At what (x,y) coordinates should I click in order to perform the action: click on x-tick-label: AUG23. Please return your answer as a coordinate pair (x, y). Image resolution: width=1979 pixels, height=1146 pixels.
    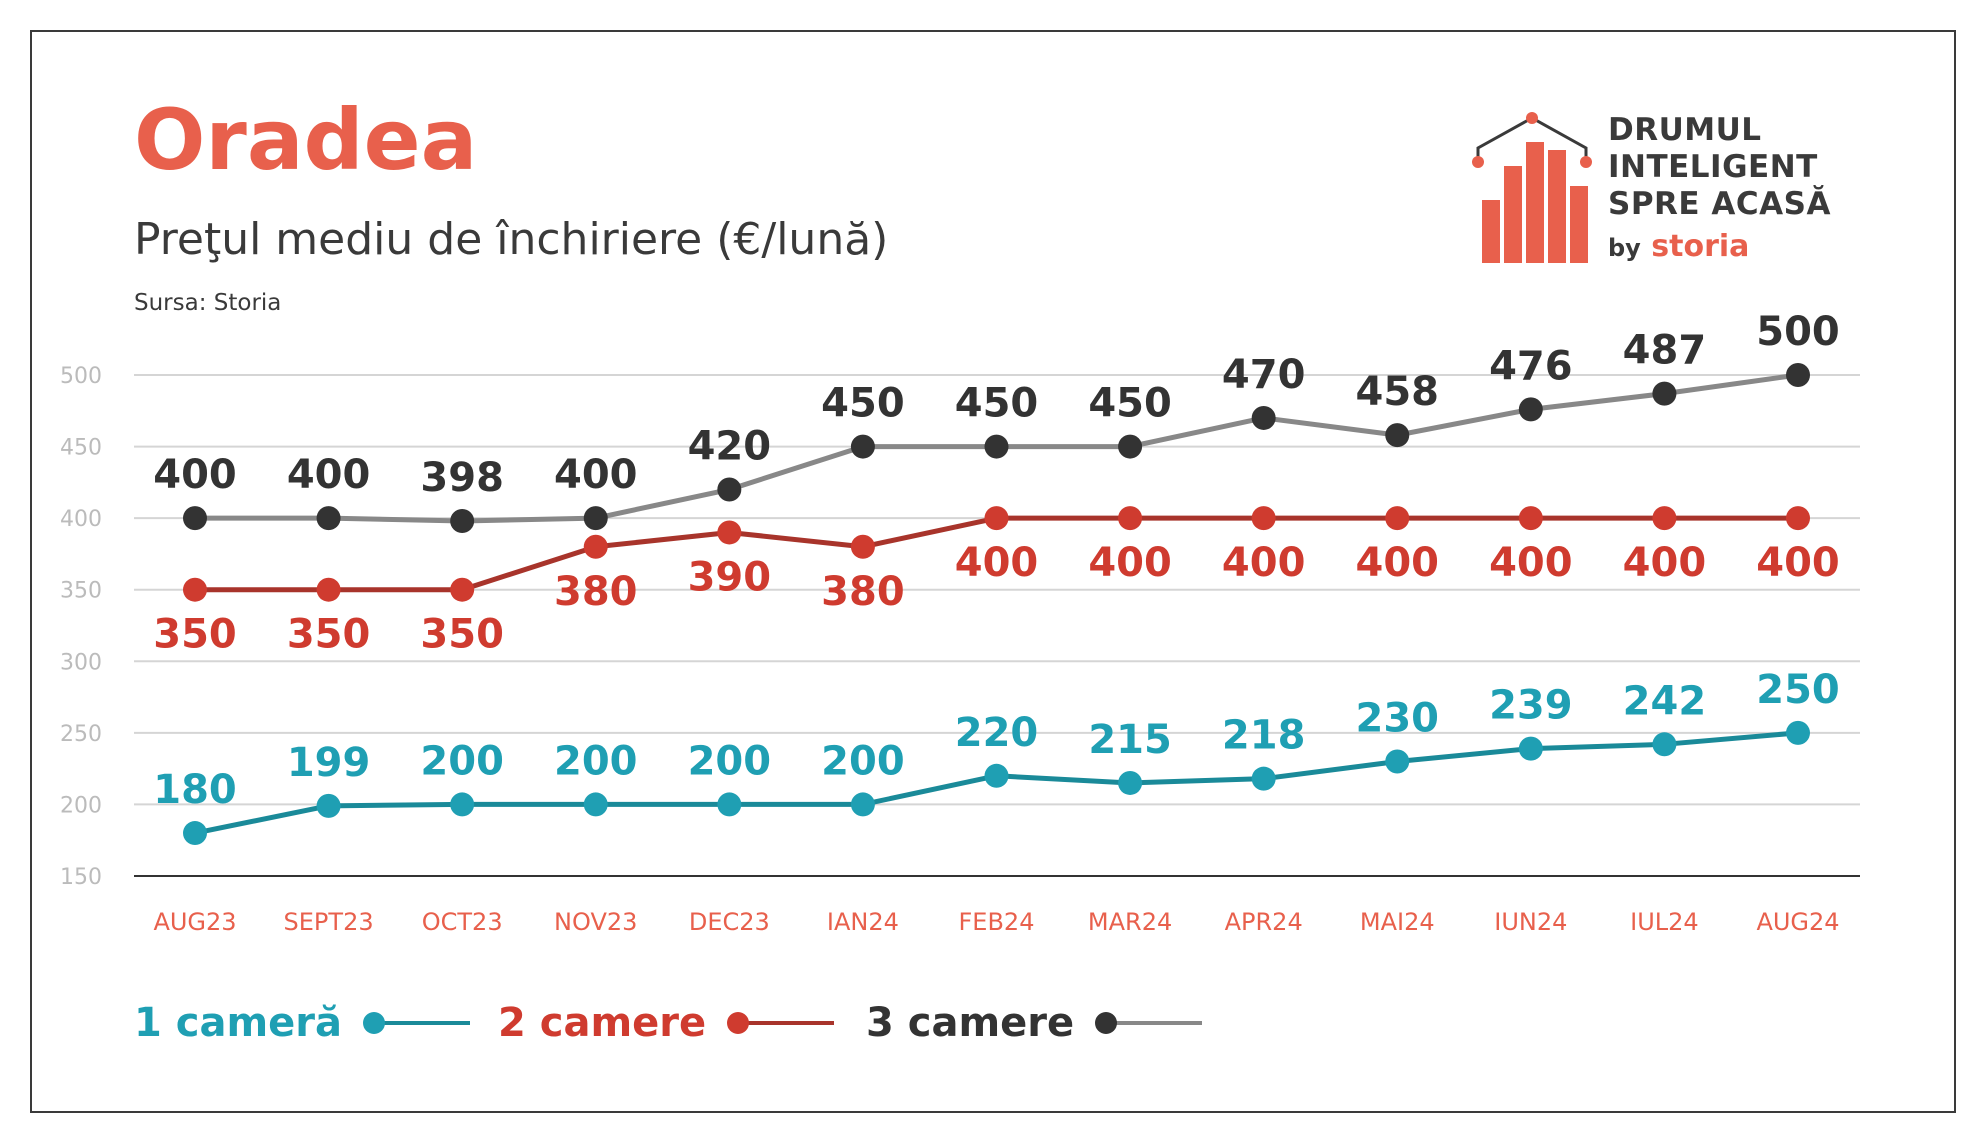
    Looking at the image, I should click on (194, 922).